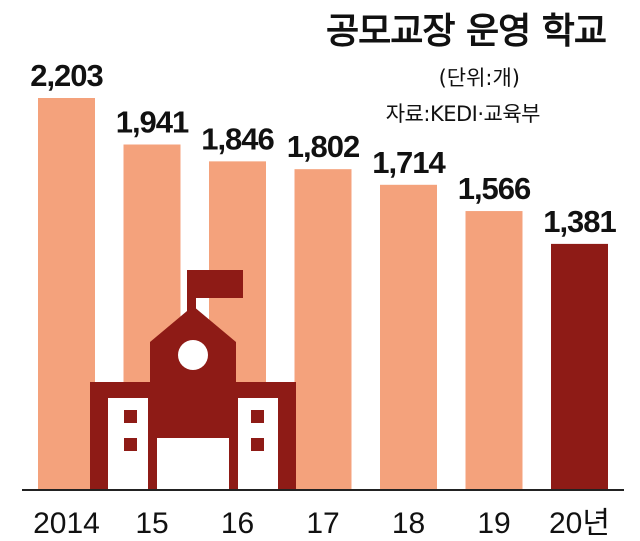 This screenshot has width=640, height=541. Describe the element at coordinates (237, 523) in the screenshot. I see `x-tick-label-2: 16` at that location.